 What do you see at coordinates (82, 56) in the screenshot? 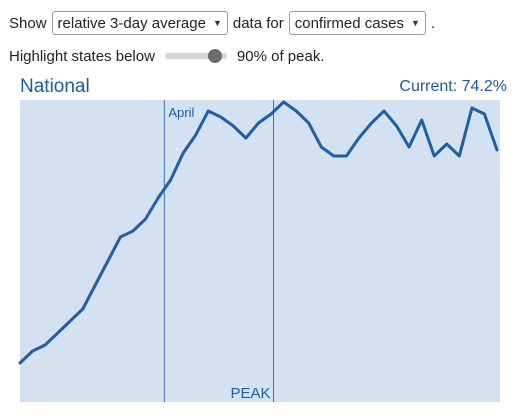
I see `highlight-label: Highlight states below` at bounding box center [82, 56].